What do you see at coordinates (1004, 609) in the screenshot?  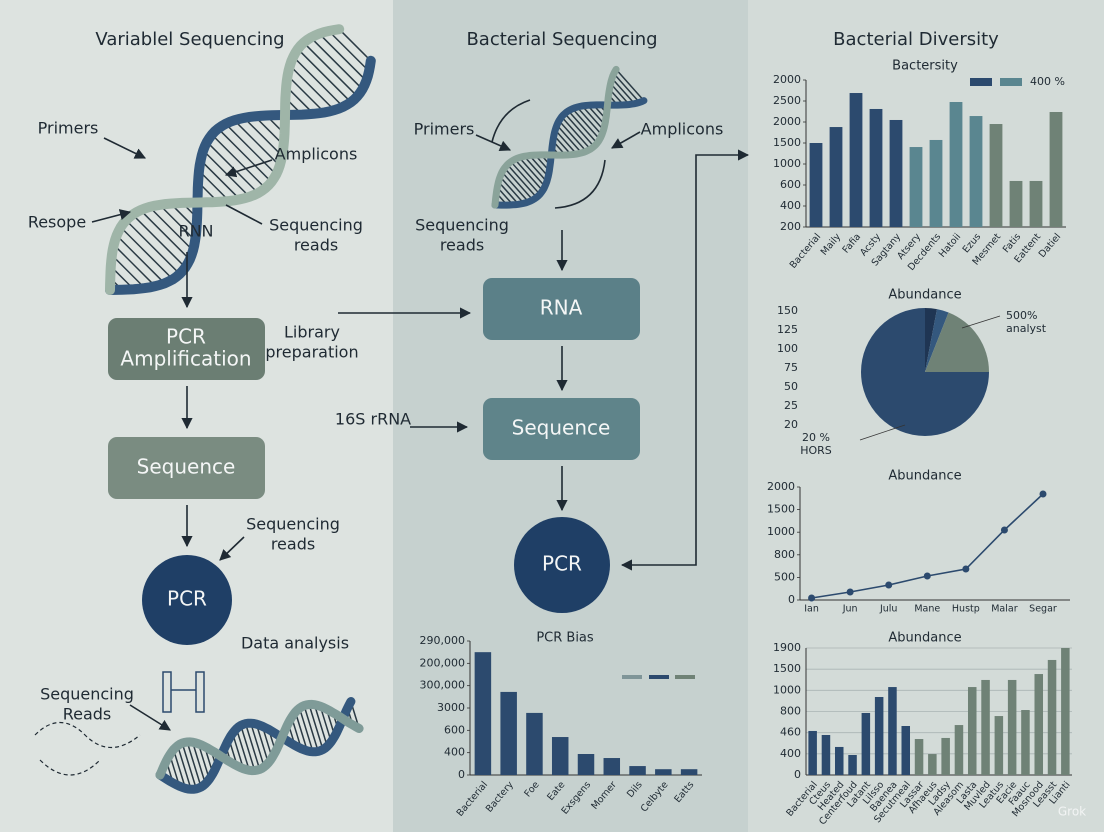 I see `x-tick-label: Malar` at bounding box center [1004, 609].